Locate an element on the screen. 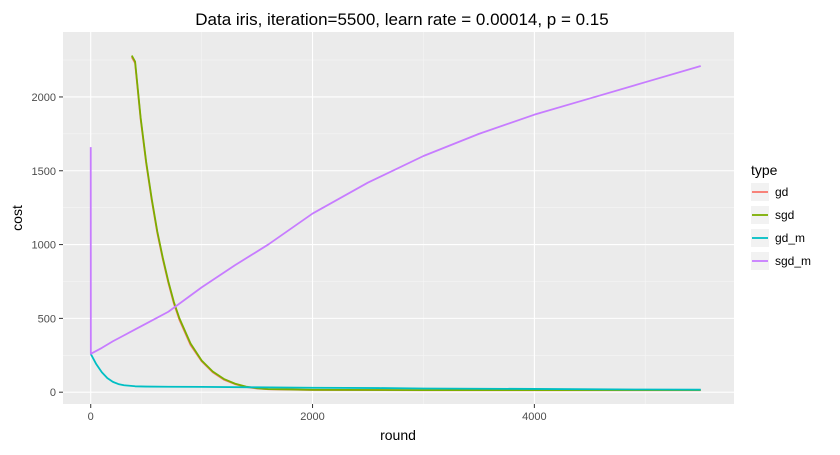 This screenshot has width=840, height=455. y-tick-label: 500 is located at coordinates (47, 319).